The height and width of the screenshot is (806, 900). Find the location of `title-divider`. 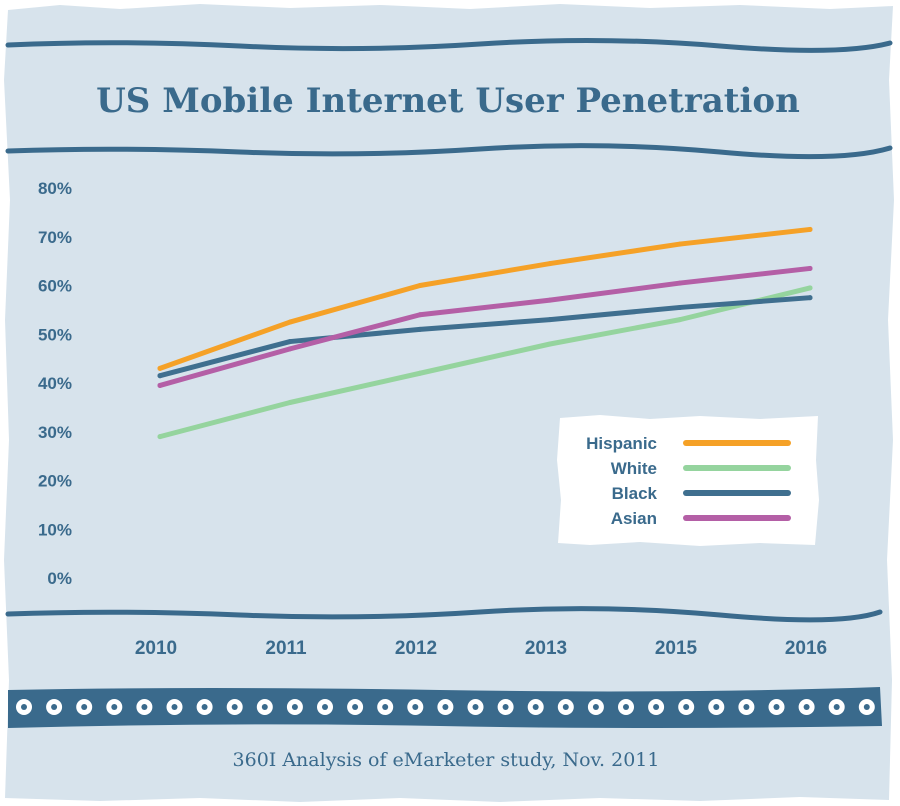

title-divider is located at coordinates (449, 151).